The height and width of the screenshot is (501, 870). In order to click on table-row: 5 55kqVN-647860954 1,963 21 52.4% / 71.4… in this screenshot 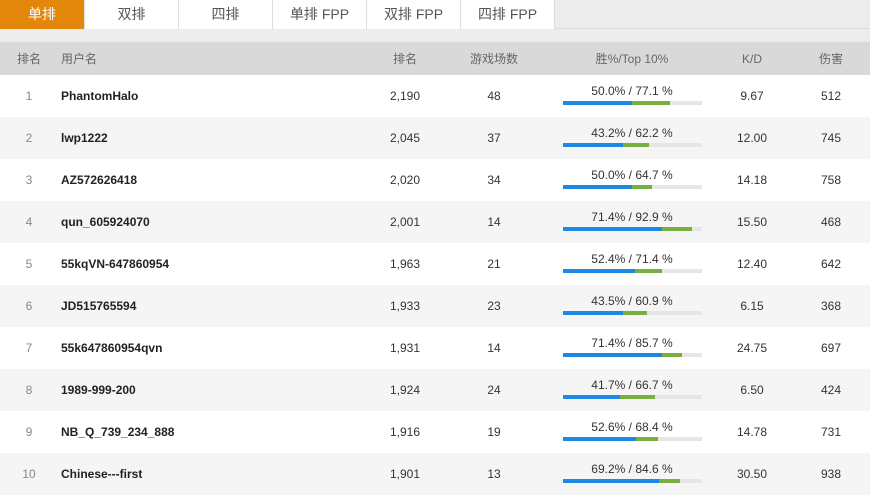, I will do `click(435, 264)`.